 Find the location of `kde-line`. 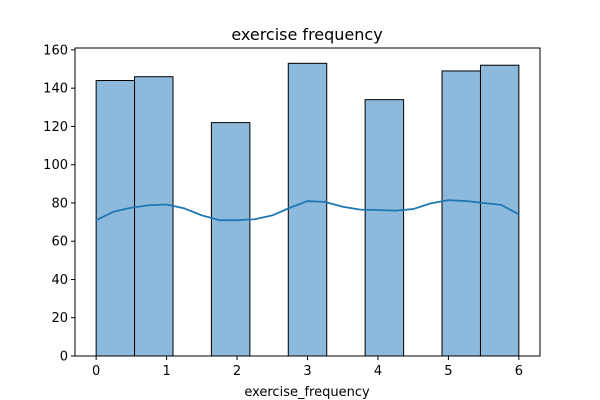

kde-line is located at coordinates (307, 210).